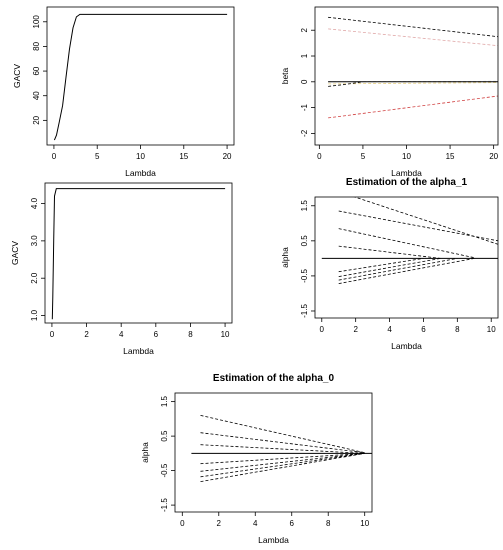  What do you see at coordinates (304, 133) in the screenshot?
I see `y-tick-label: -2` at bounding box center [304, 133].